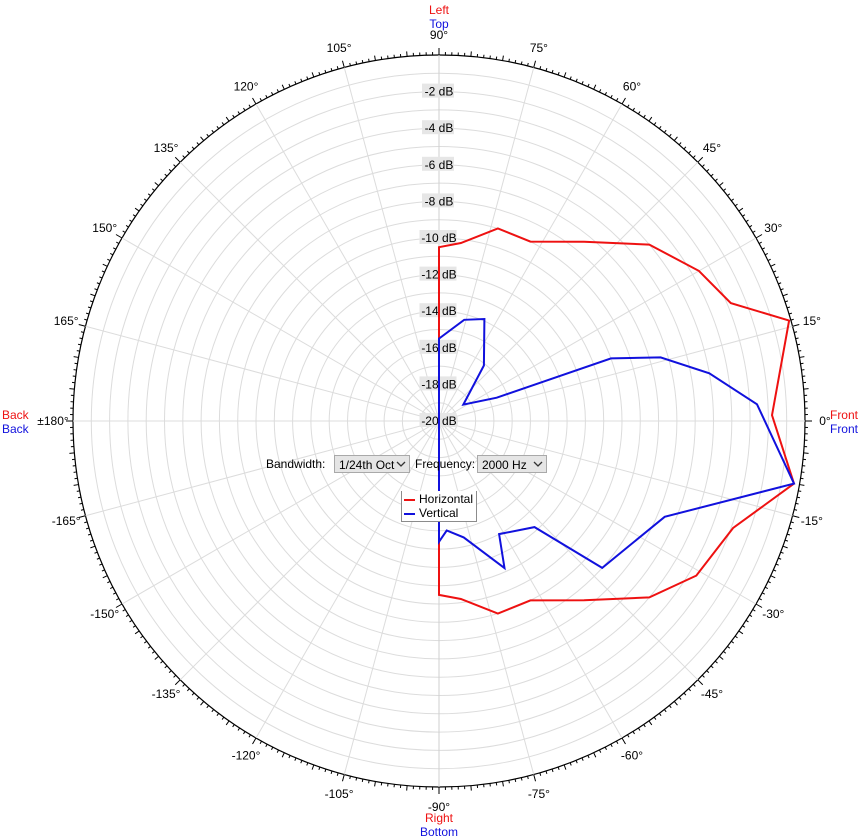 This screenshot has height=837, width=863. Describe the element at coordinates (438, 90) in the screenshot. I see `radial-label-bg` at that location.